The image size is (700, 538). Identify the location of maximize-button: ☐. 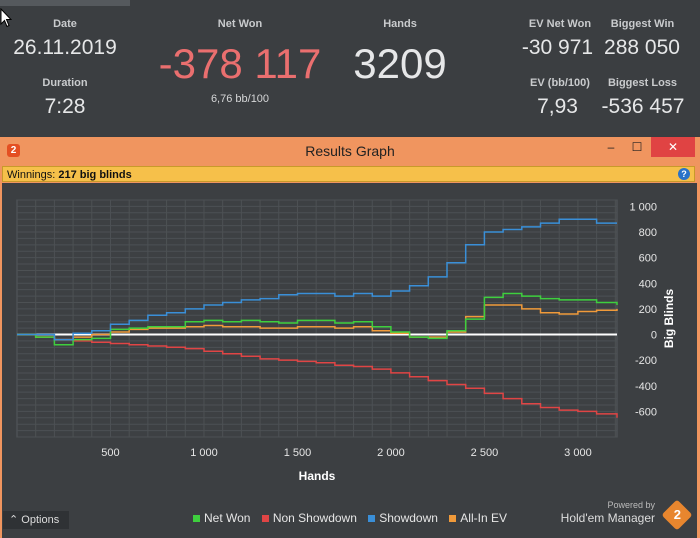
(637, 147).